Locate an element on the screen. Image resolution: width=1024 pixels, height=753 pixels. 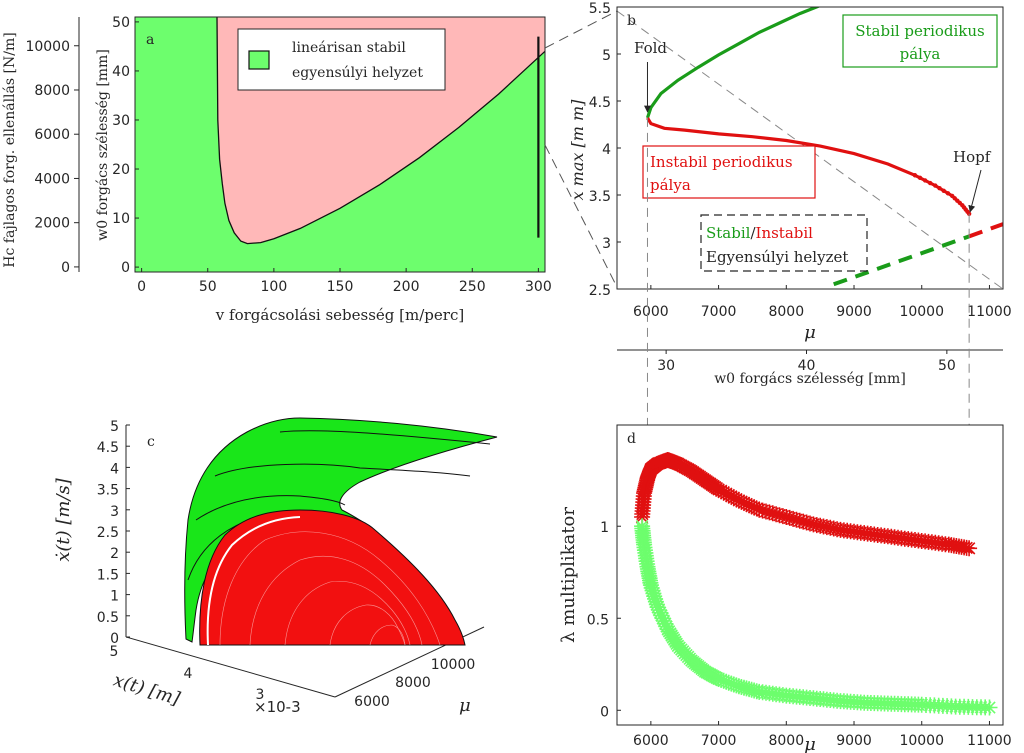
equilibrium-unstable: Instabil is located at coordinates (785, 233).